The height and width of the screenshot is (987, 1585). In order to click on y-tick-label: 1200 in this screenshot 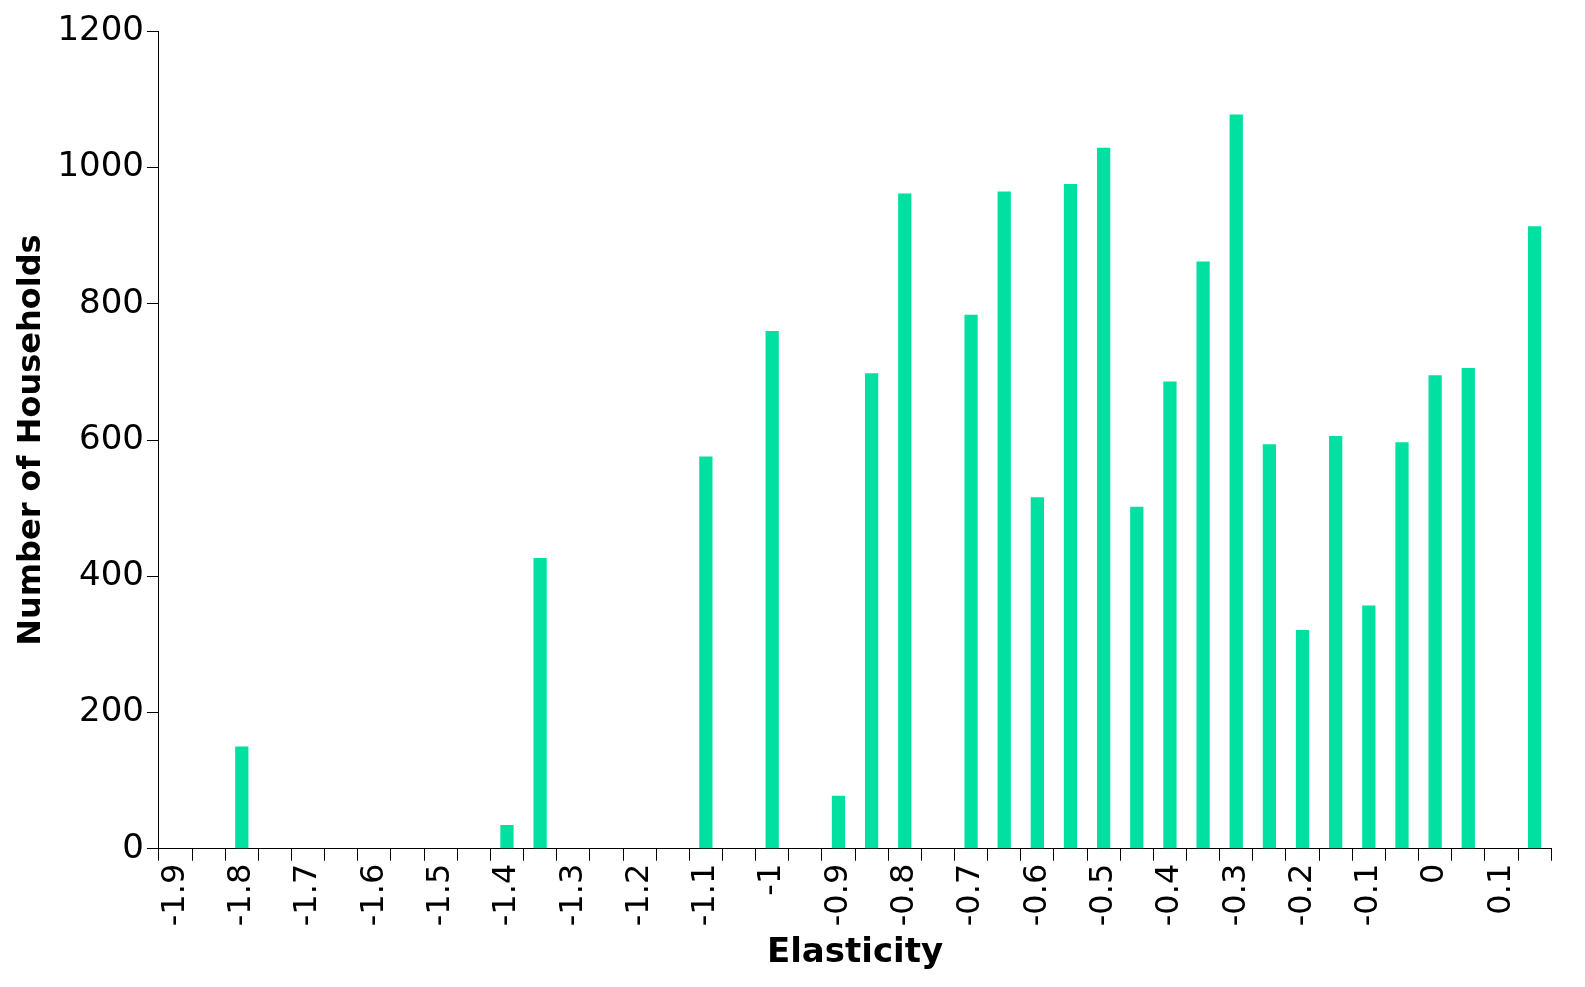, I will do `click(100, 28)`.